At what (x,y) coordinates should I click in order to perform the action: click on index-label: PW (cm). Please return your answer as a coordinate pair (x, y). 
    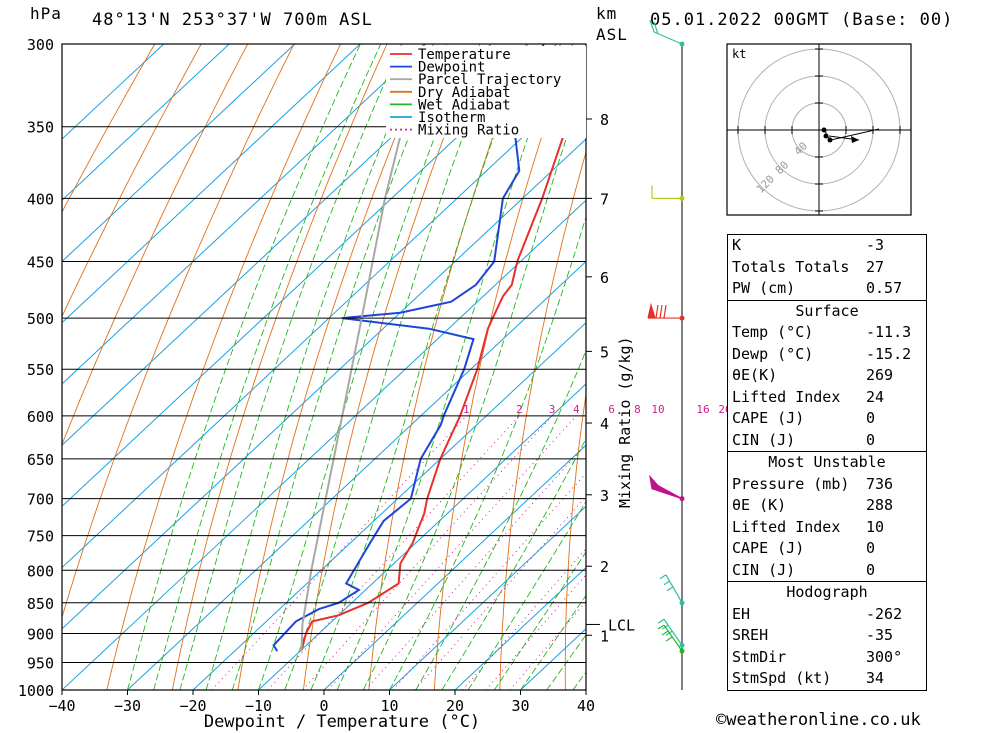
    Looking at the image, I should click on (764, 288).